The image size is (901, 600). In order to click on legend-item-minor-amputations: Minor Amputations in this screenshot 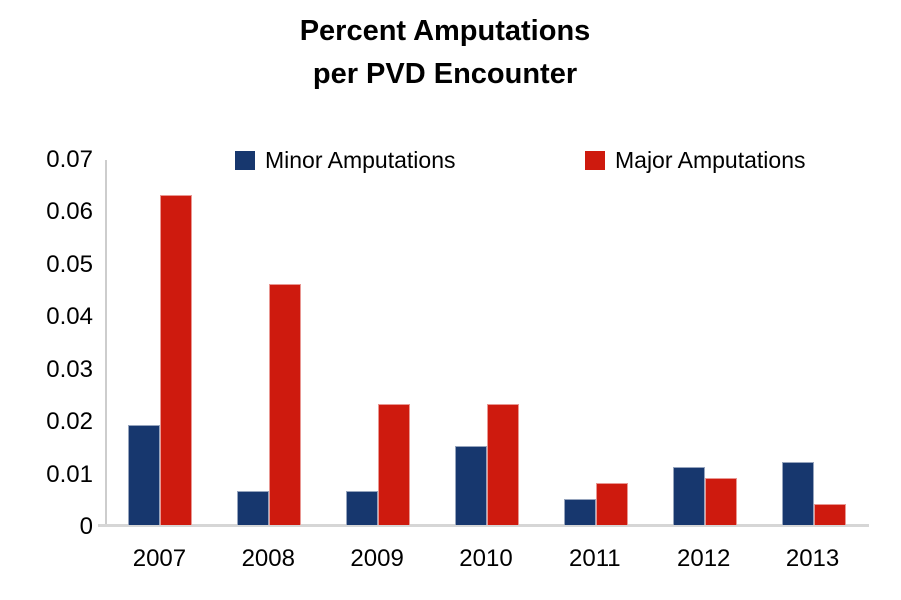, I will do `click(345, 160)`.